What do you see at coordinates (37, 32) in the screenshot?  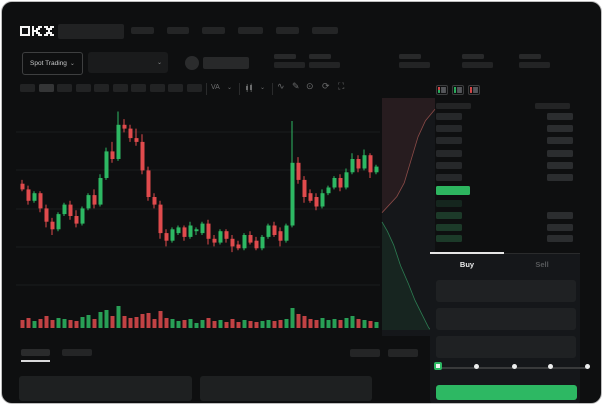 I see `okx-logo` at bounding box center [37, 32].